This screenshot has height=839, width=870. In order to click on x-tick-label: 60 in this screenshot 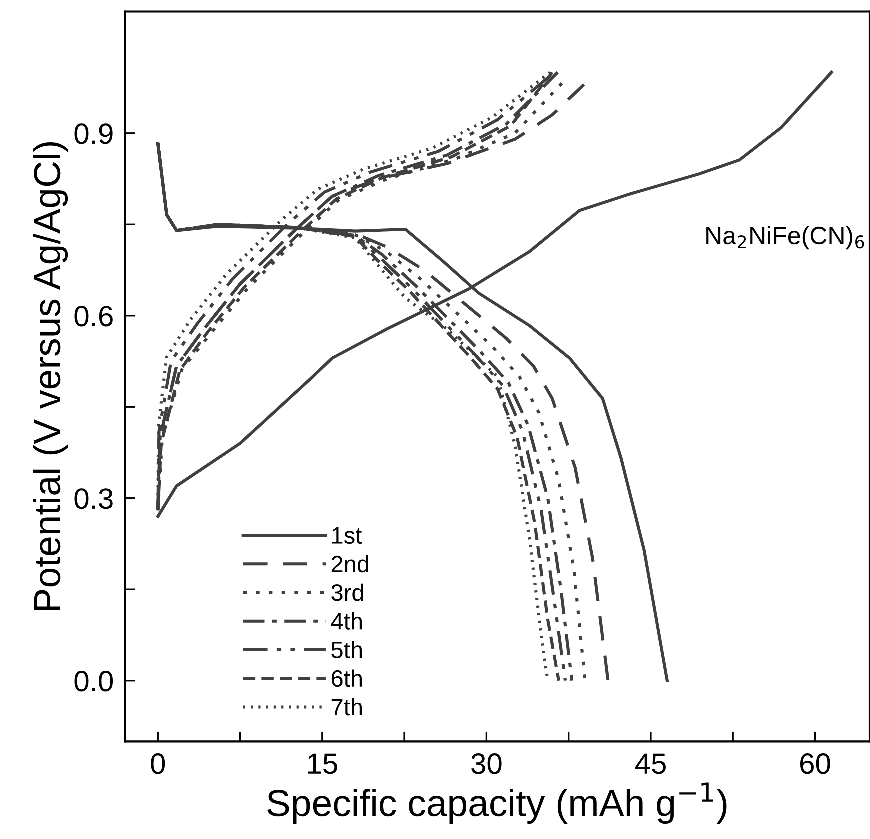, I will do `click(815, 764)`.